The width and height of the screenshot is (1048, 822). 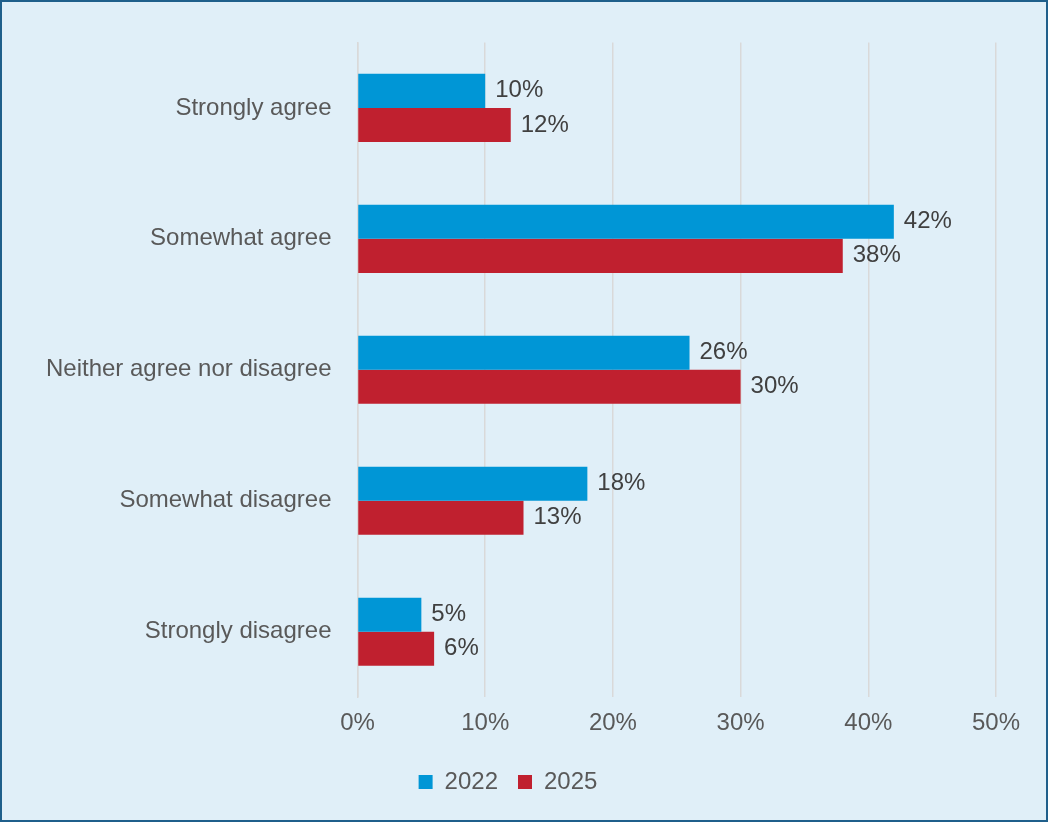 I want to click on x-tick-label: 0%, so click(x=357, y=722).